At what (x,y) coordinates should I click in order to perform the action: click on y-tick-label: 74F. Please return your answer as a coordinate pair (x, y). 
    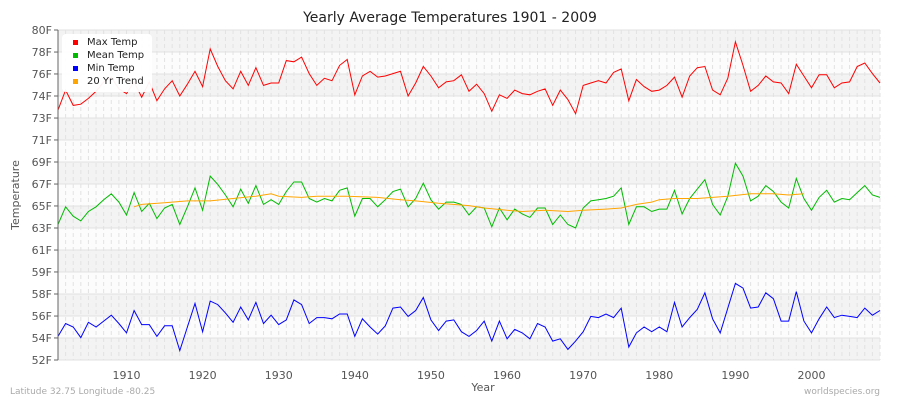
    Looking at the image, I should click on (42, 96).